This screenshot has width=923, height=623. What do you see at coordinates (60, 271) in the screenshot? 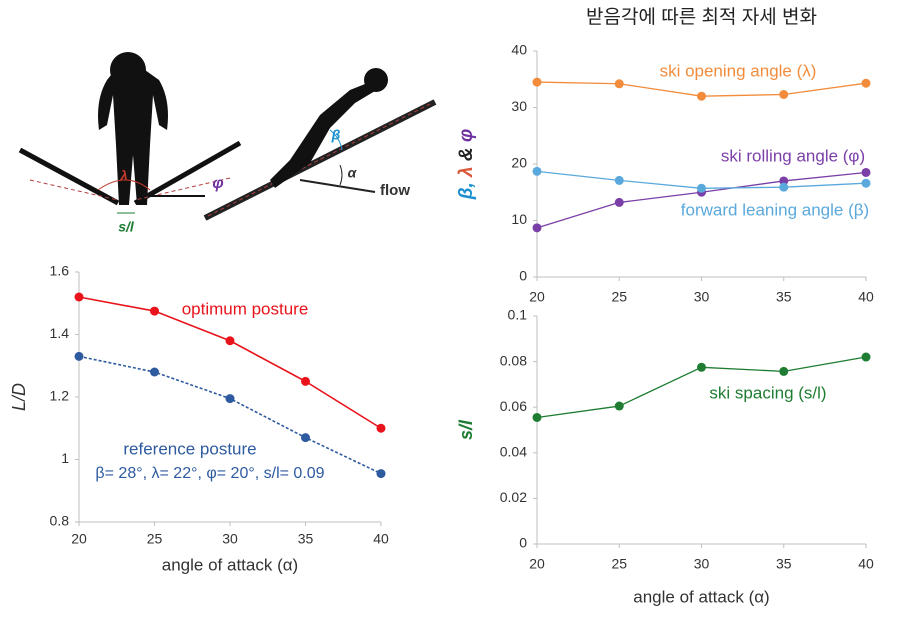
I see `y-tick-label: 1.6` at bounding box center [60, 271].